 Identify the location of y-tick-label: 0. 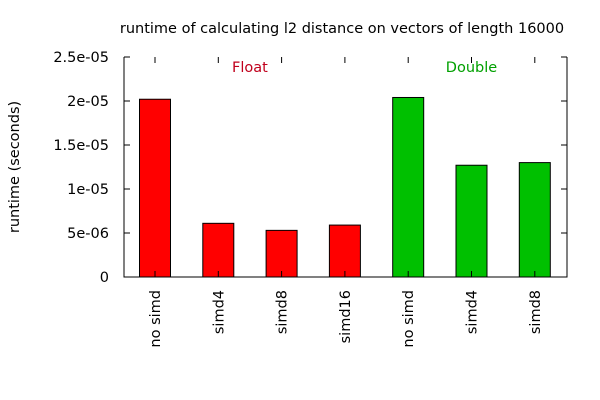
(104, 278).